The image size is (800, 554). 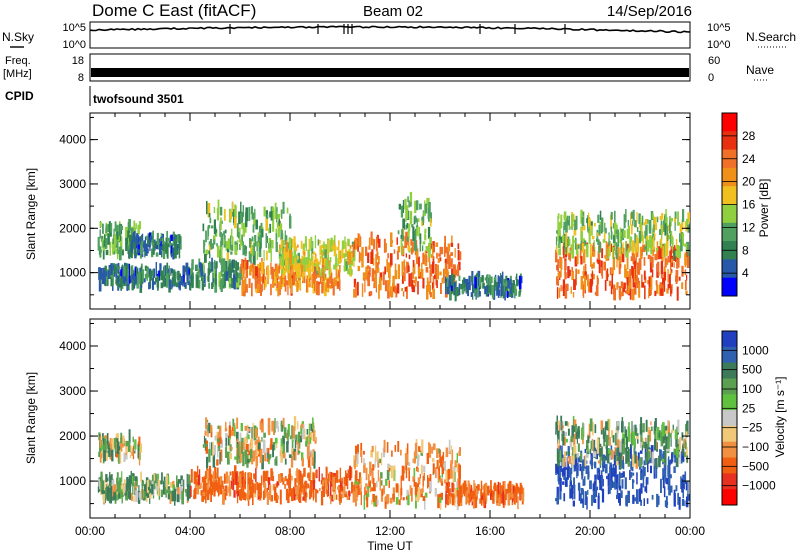 I want to click on colorbar-tick-label: 500, so click(x=752, y=370).